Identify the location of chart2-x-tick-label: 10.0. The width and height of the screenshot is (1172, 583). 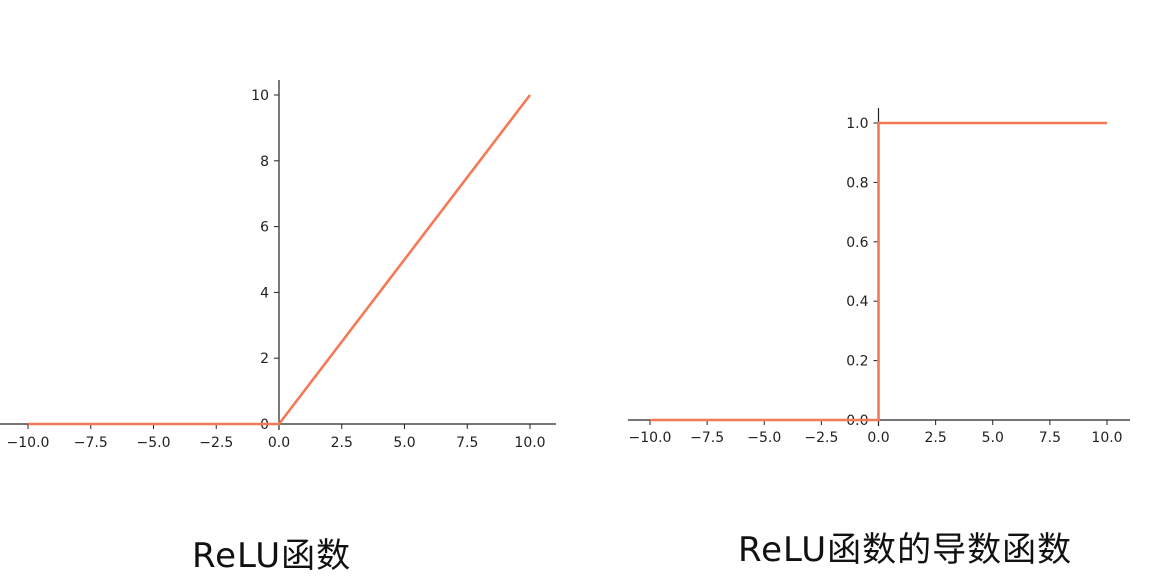
(1106, 438).